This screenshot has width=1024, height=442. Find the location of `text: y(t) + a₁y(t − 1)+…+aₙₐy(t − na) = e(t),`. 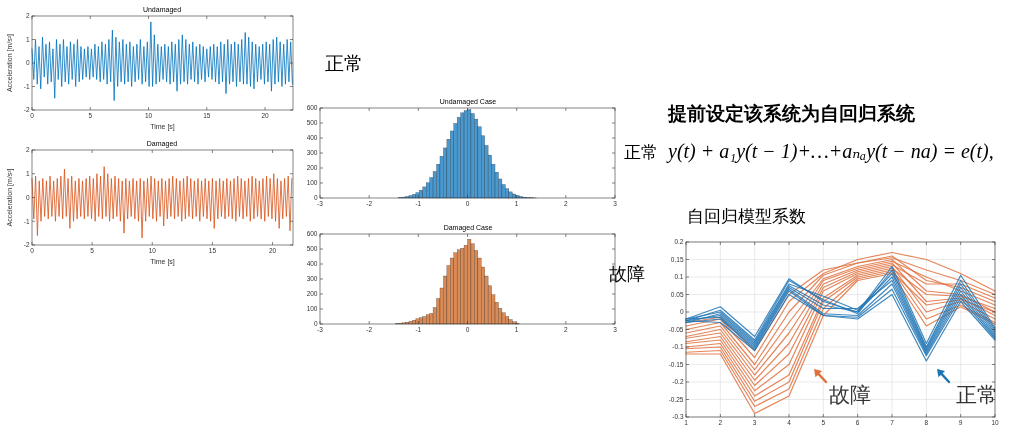

text: y(t) + a₁y(t − 1)+…+aₙₐy(t − na) = e(t), is located at coordinates (830, 151).